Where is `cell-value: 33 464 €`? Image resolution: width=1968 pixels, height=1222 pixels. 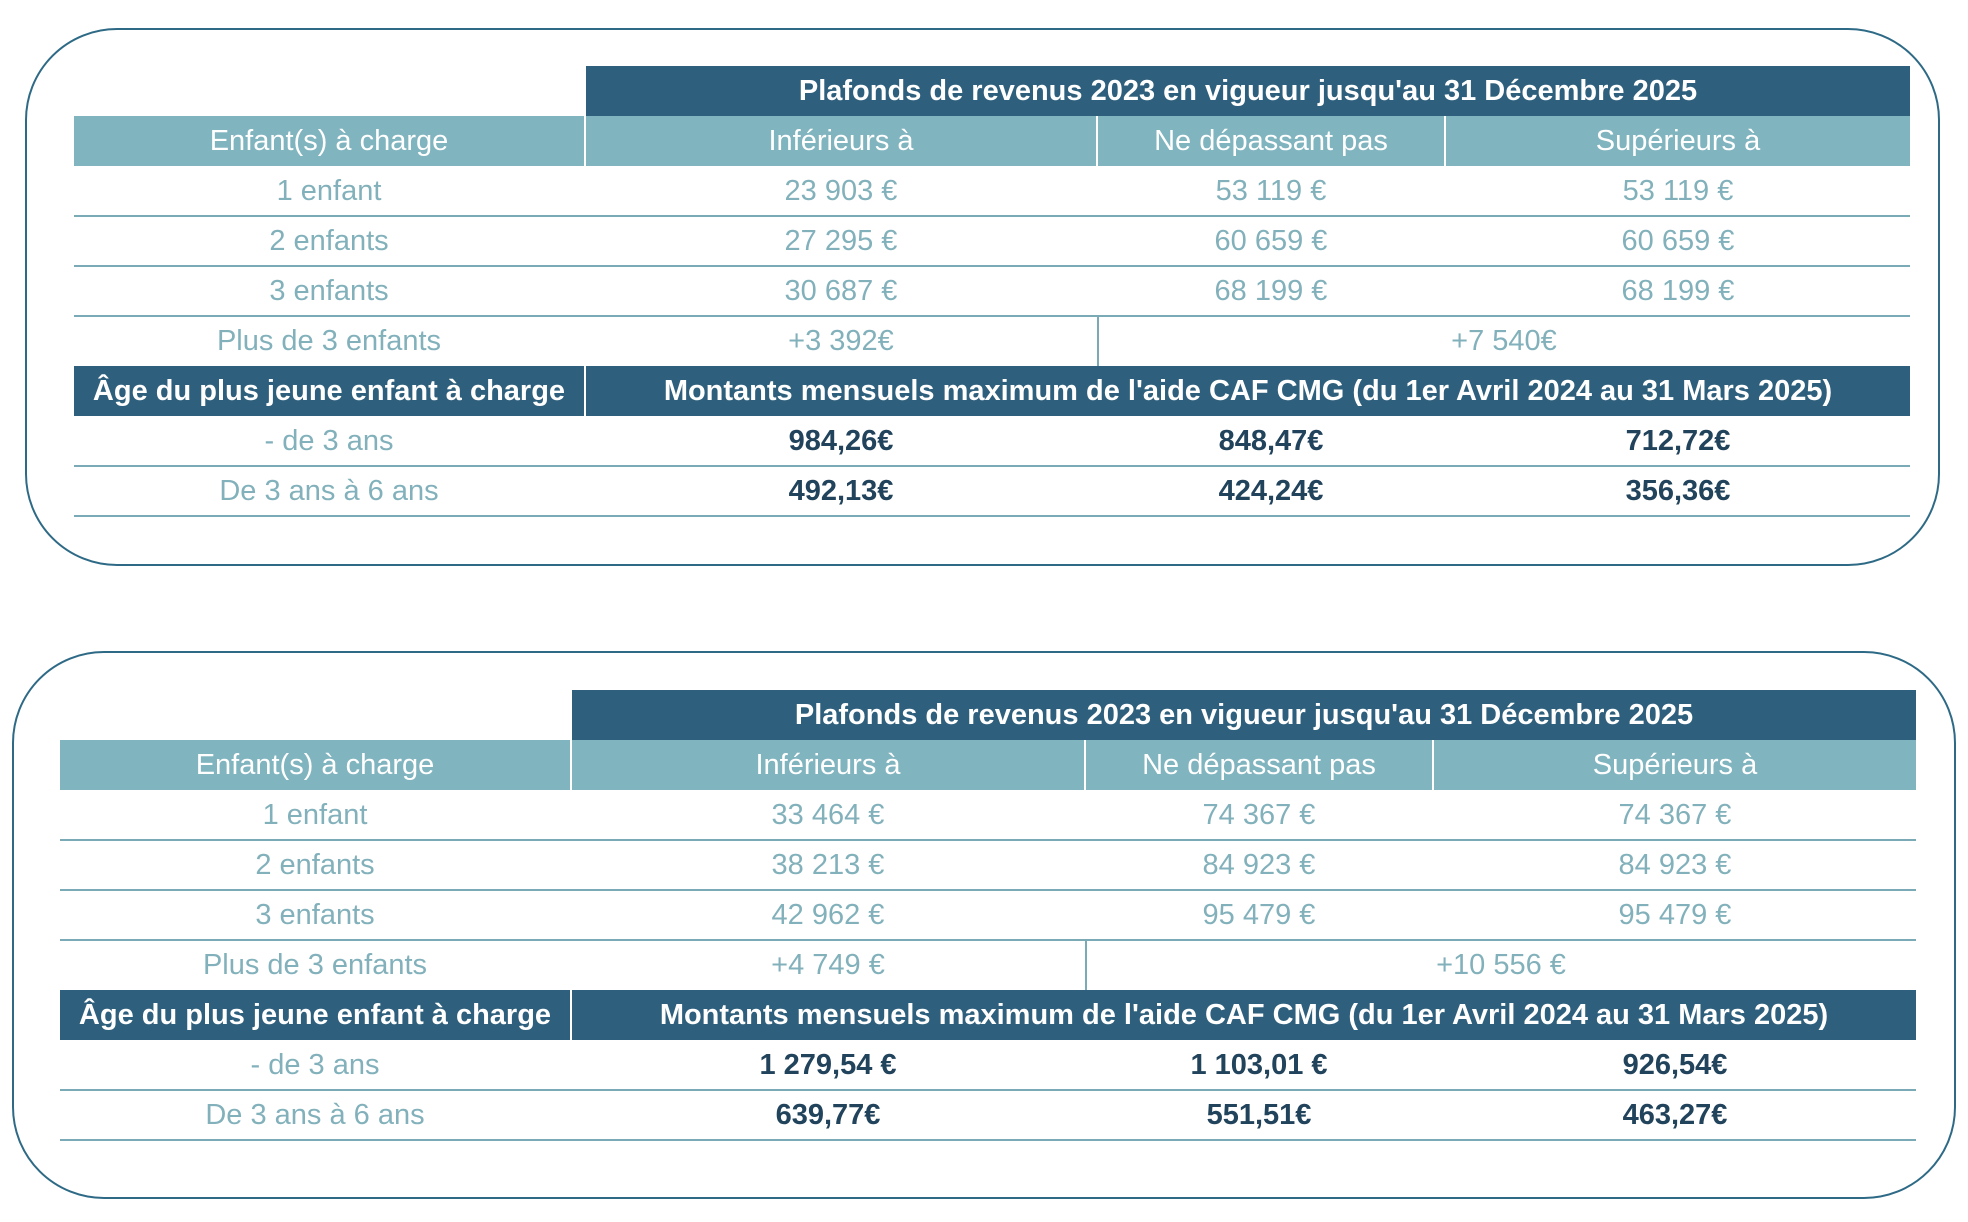
cell-value: 33 464 € is located at coordinates (828, 814).